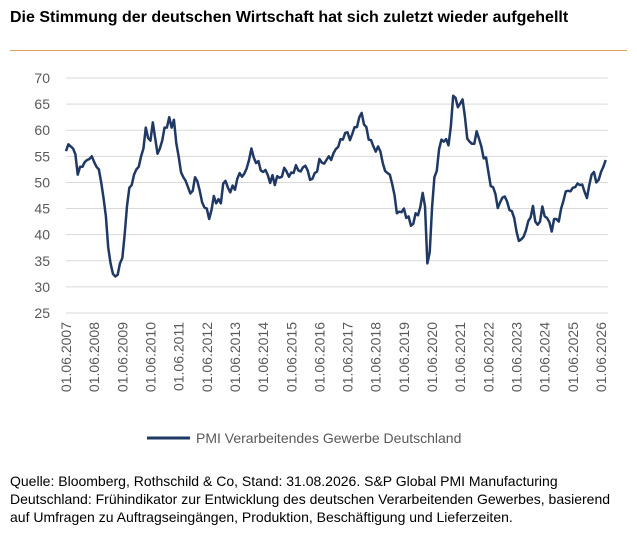 Image resolution: width=637 pixels, height=557 pixels. Describe the element at coordinates (179, 356) in the screenshot. I see `x-tick-label: 01.06.2011` at that location.